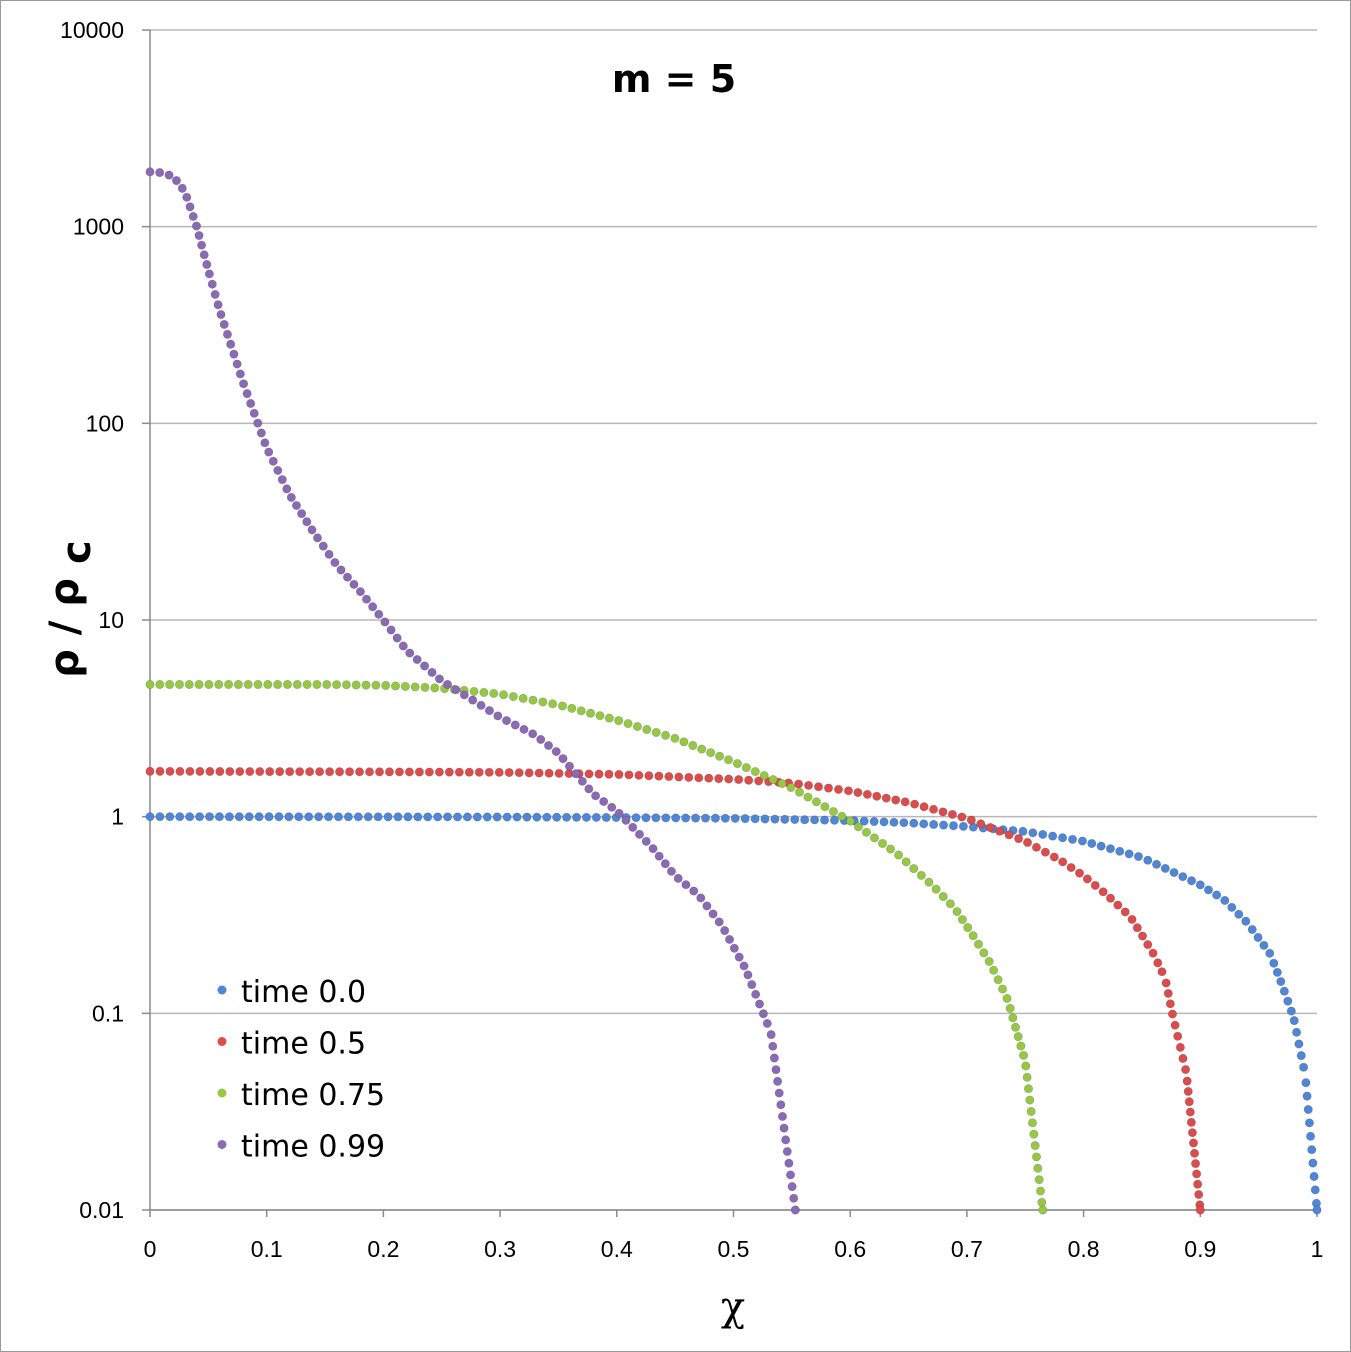 This screenshot has width=1351, height=1352. I want to click on y-axis-label: ρ / ρ c, so click(71, 609).